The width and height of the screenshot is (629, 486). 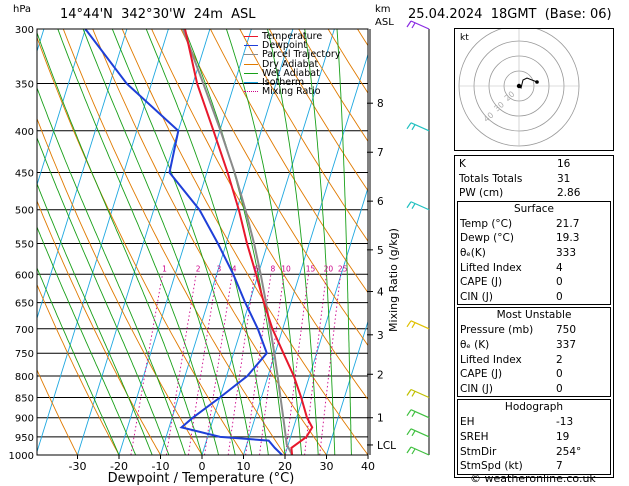 What do you see at coordinates (119, 466) in the screenshot?
I see `x-tick-label: -20` at bounding box center [119, 466].